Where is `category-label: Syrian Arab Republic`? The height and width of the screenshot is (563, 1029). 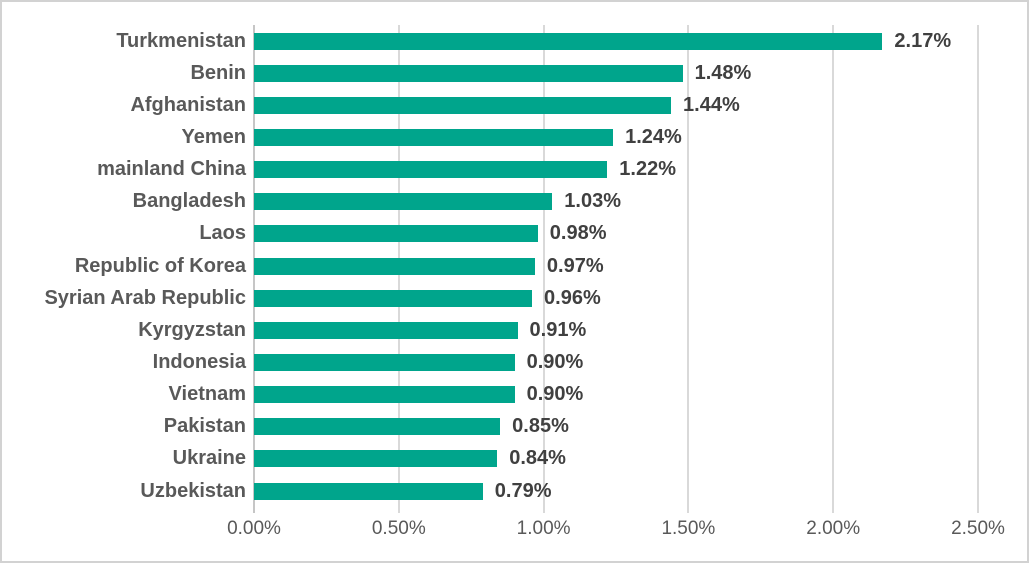
category-label: Syrian Arab Republic is located at coordinates (145, 297).